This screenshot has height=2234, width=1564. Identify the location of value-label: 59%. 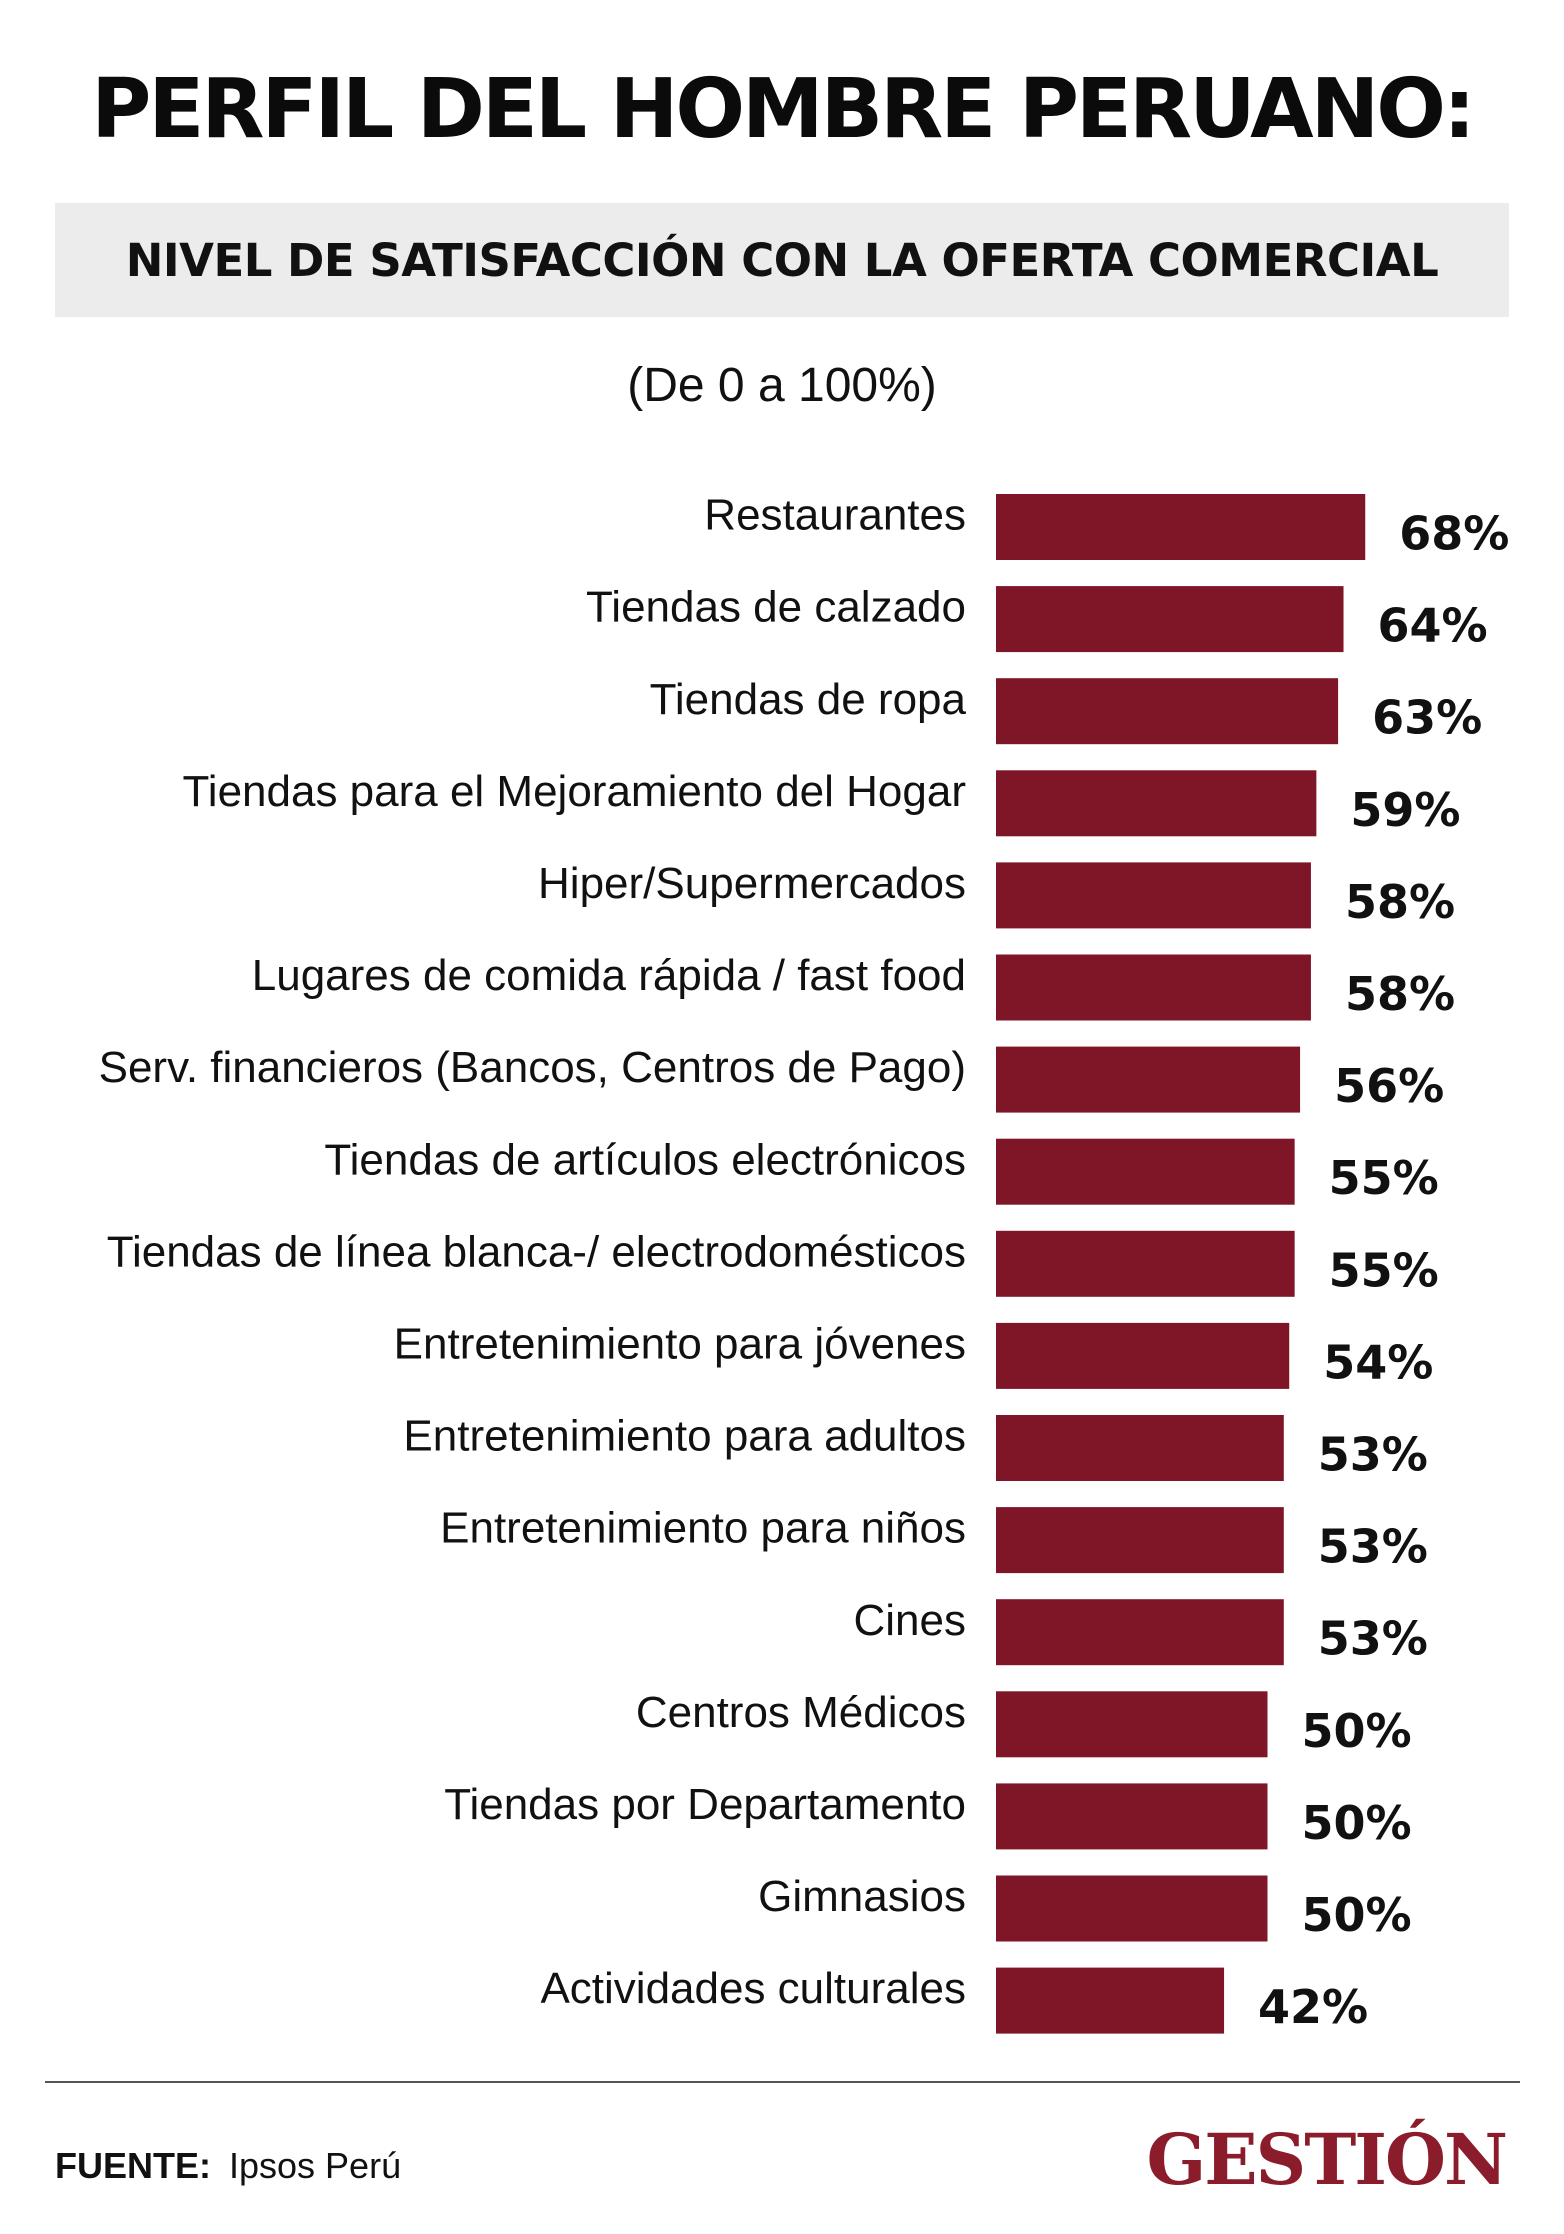
(1405, 810).